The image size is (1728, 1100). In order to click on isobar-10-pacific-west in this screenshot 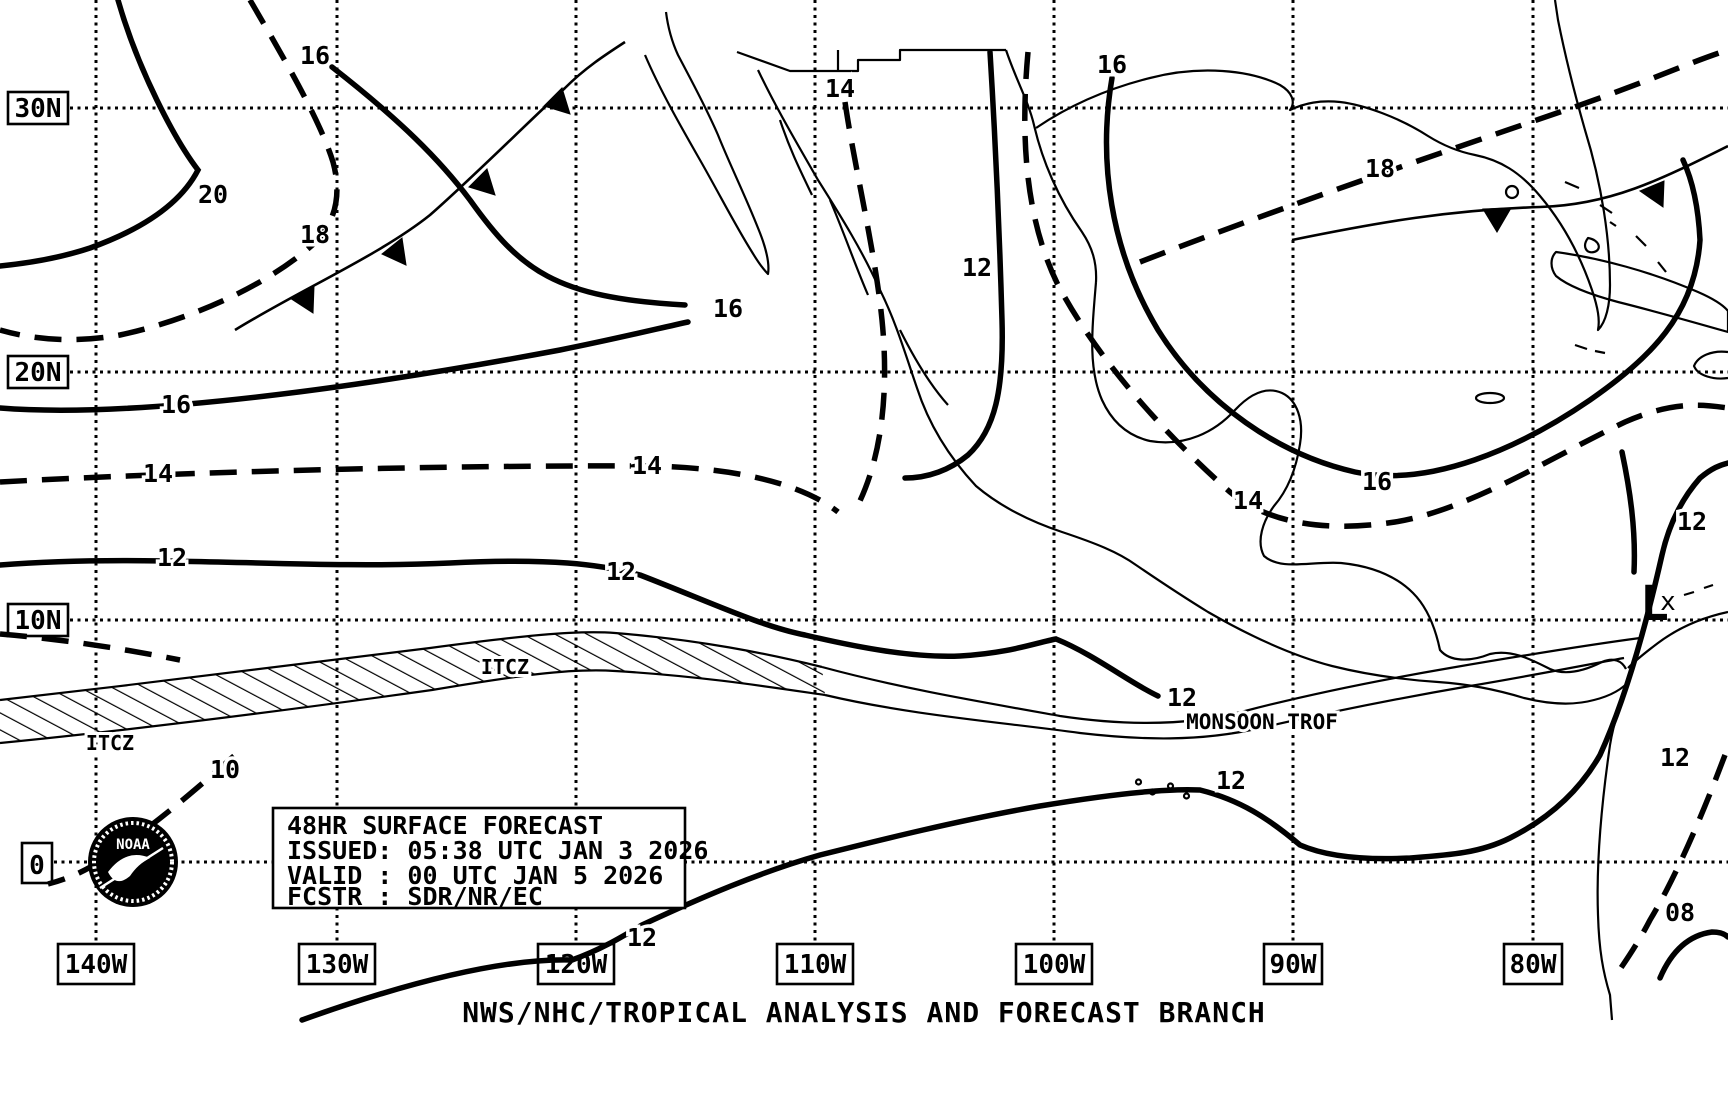, I will do `click(90, 647)`.